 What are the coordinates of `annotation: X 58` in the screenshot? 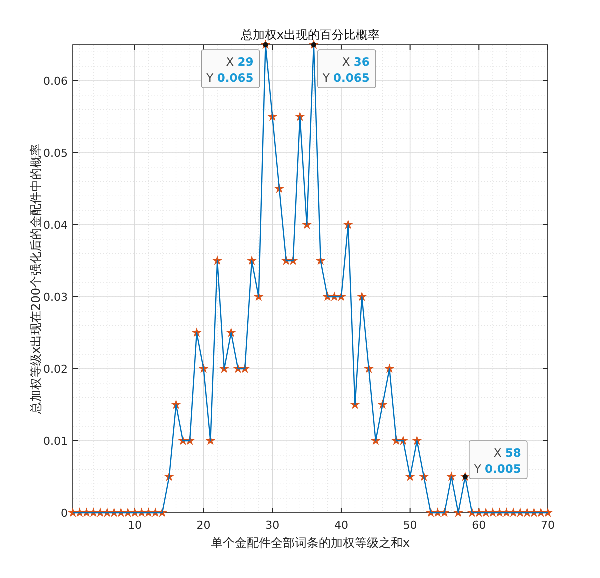 It's located at (508, 453).